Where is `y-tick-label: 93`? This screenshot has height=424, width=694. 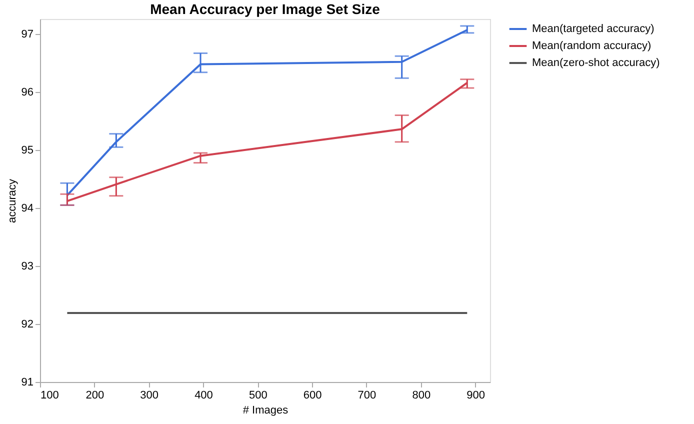
y-tick-label: 93 is located at coordinates (27, 266).